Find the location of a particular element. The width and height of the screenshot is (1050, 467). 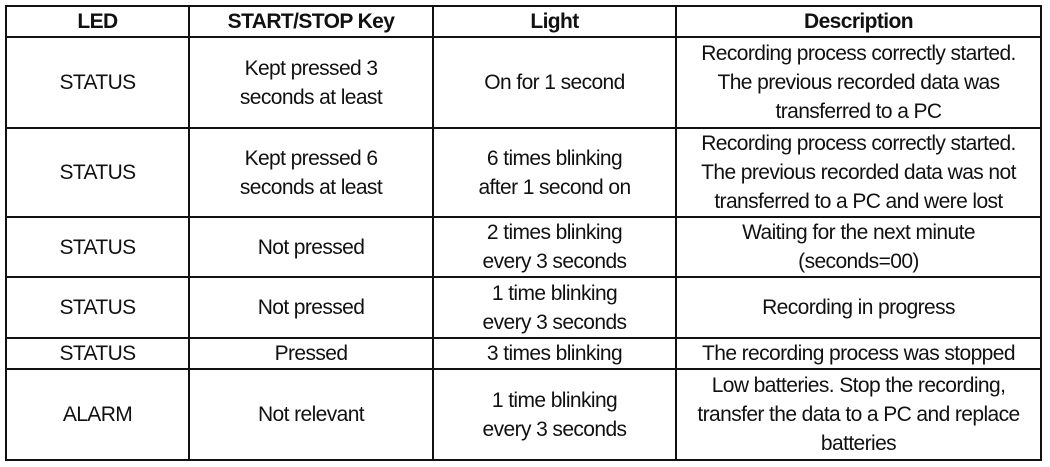

cell-light: 3 times blinking is located at coordinates (554, 353).